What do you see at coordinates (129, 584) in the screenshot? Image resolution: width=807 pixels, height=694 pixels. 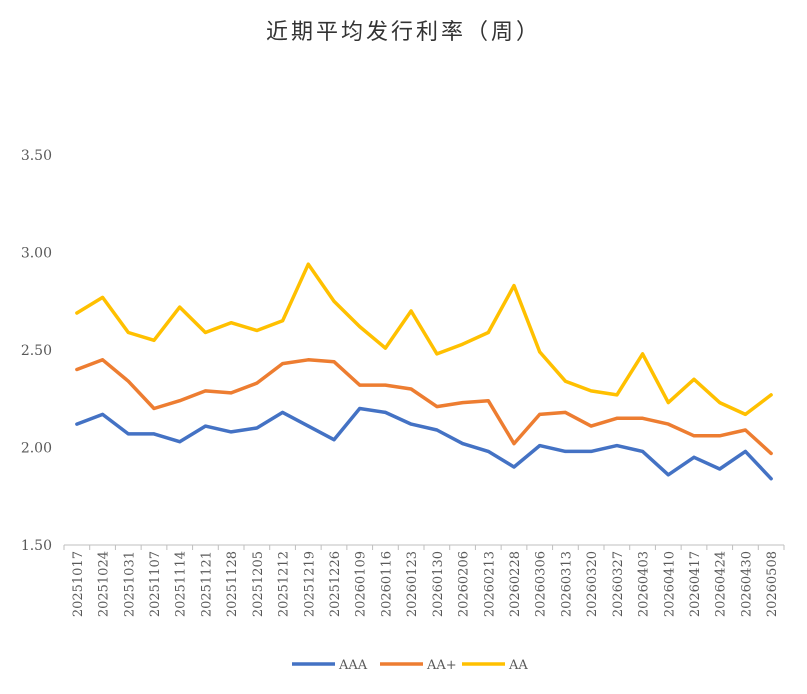 I see `x-tick-label: 20251031` at bounding box center [129, 584].